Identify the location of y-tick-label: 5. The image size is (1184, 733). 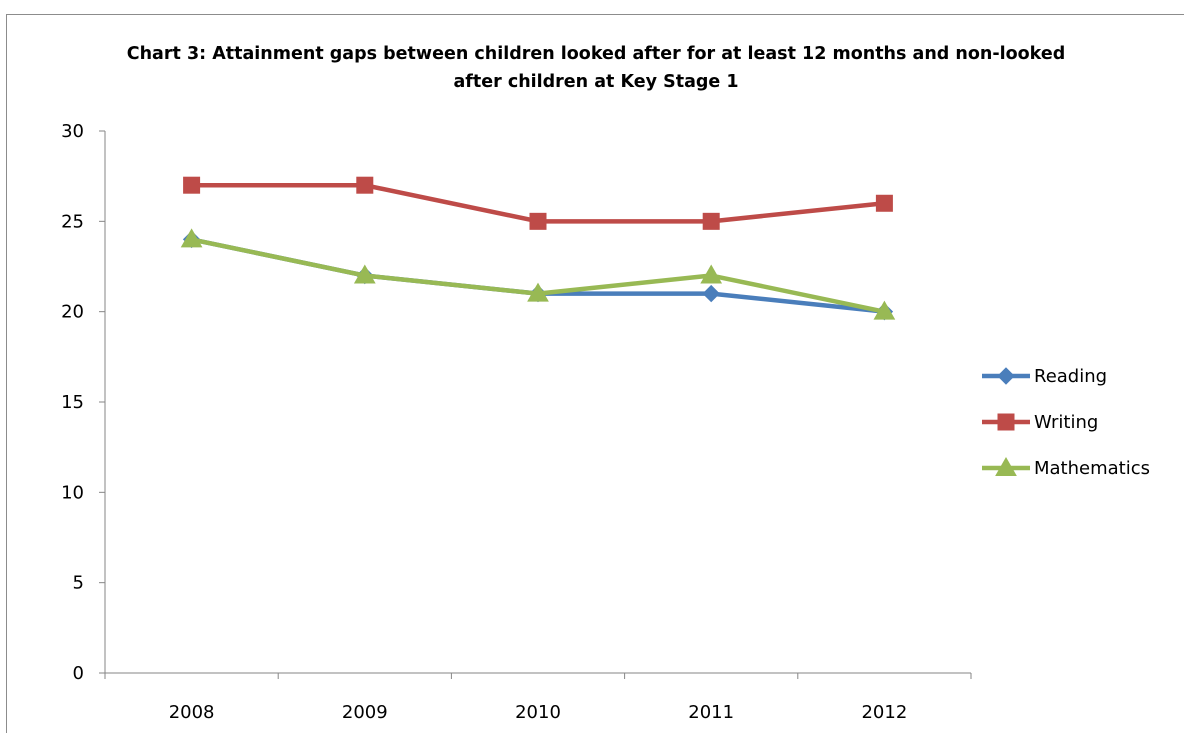
(78, 583).